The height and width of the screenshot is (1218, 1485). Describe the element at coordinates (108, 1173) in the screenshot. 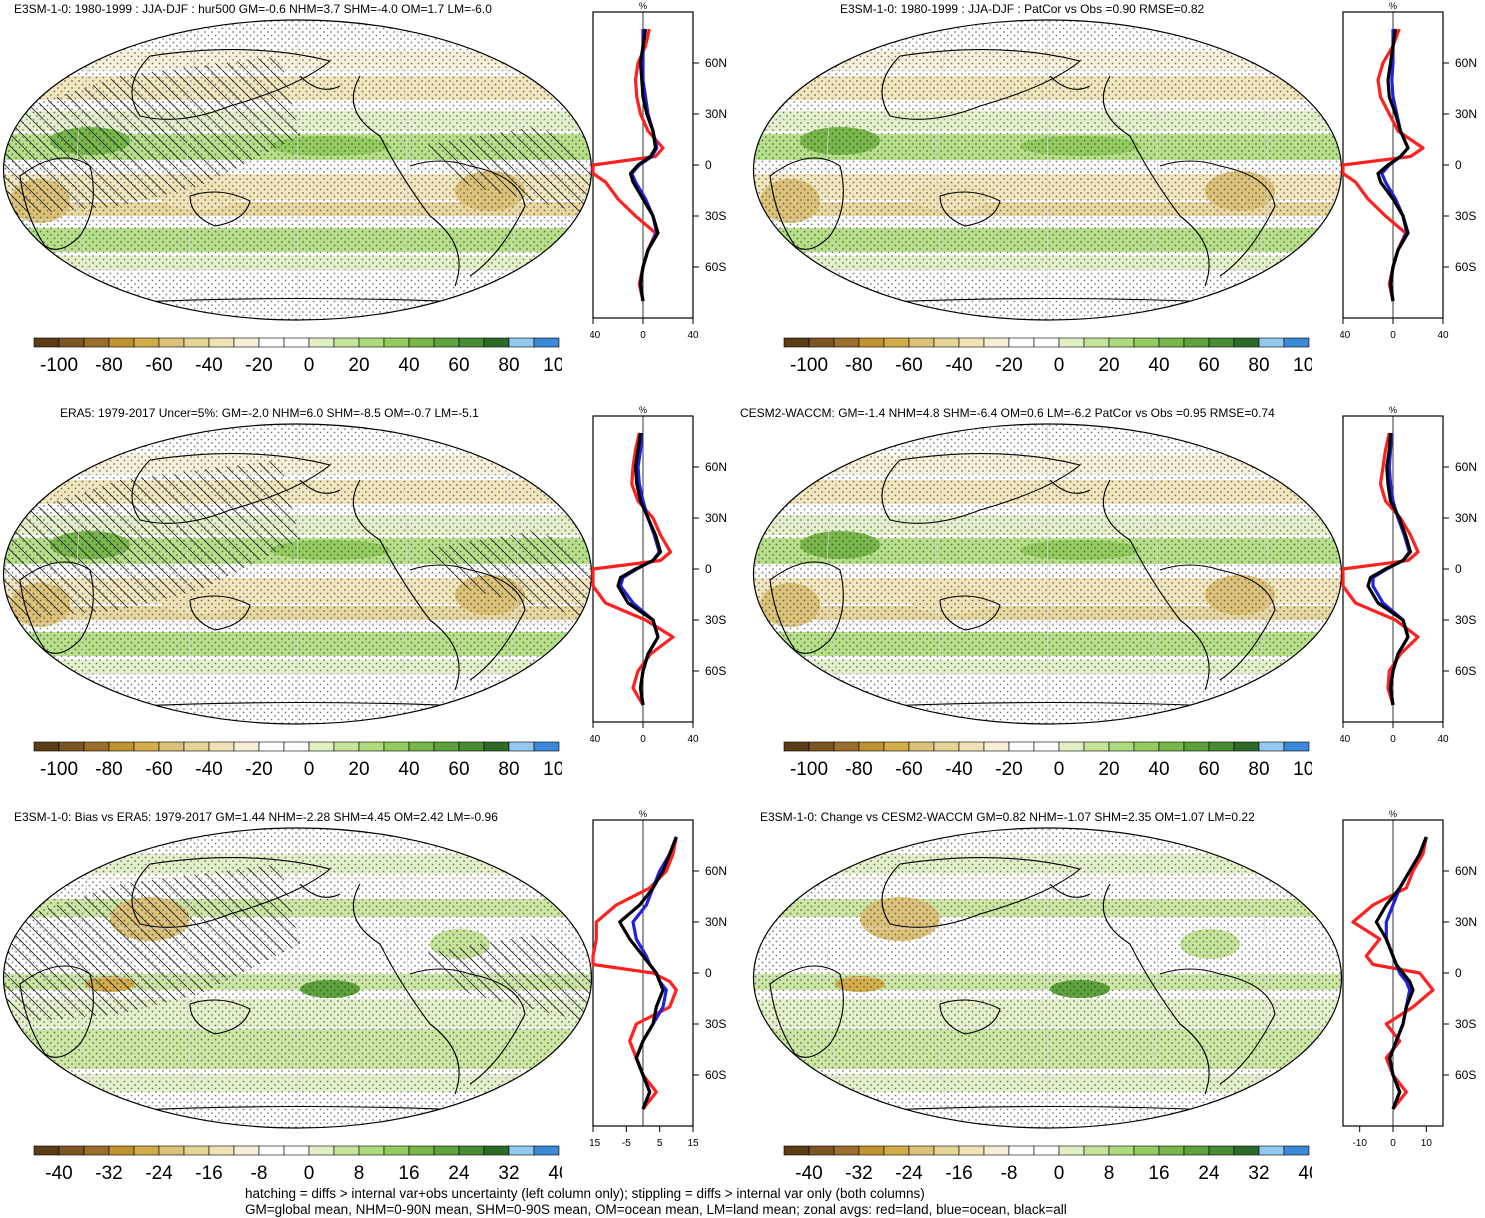

I see `colorbar-label: -32` at that location.